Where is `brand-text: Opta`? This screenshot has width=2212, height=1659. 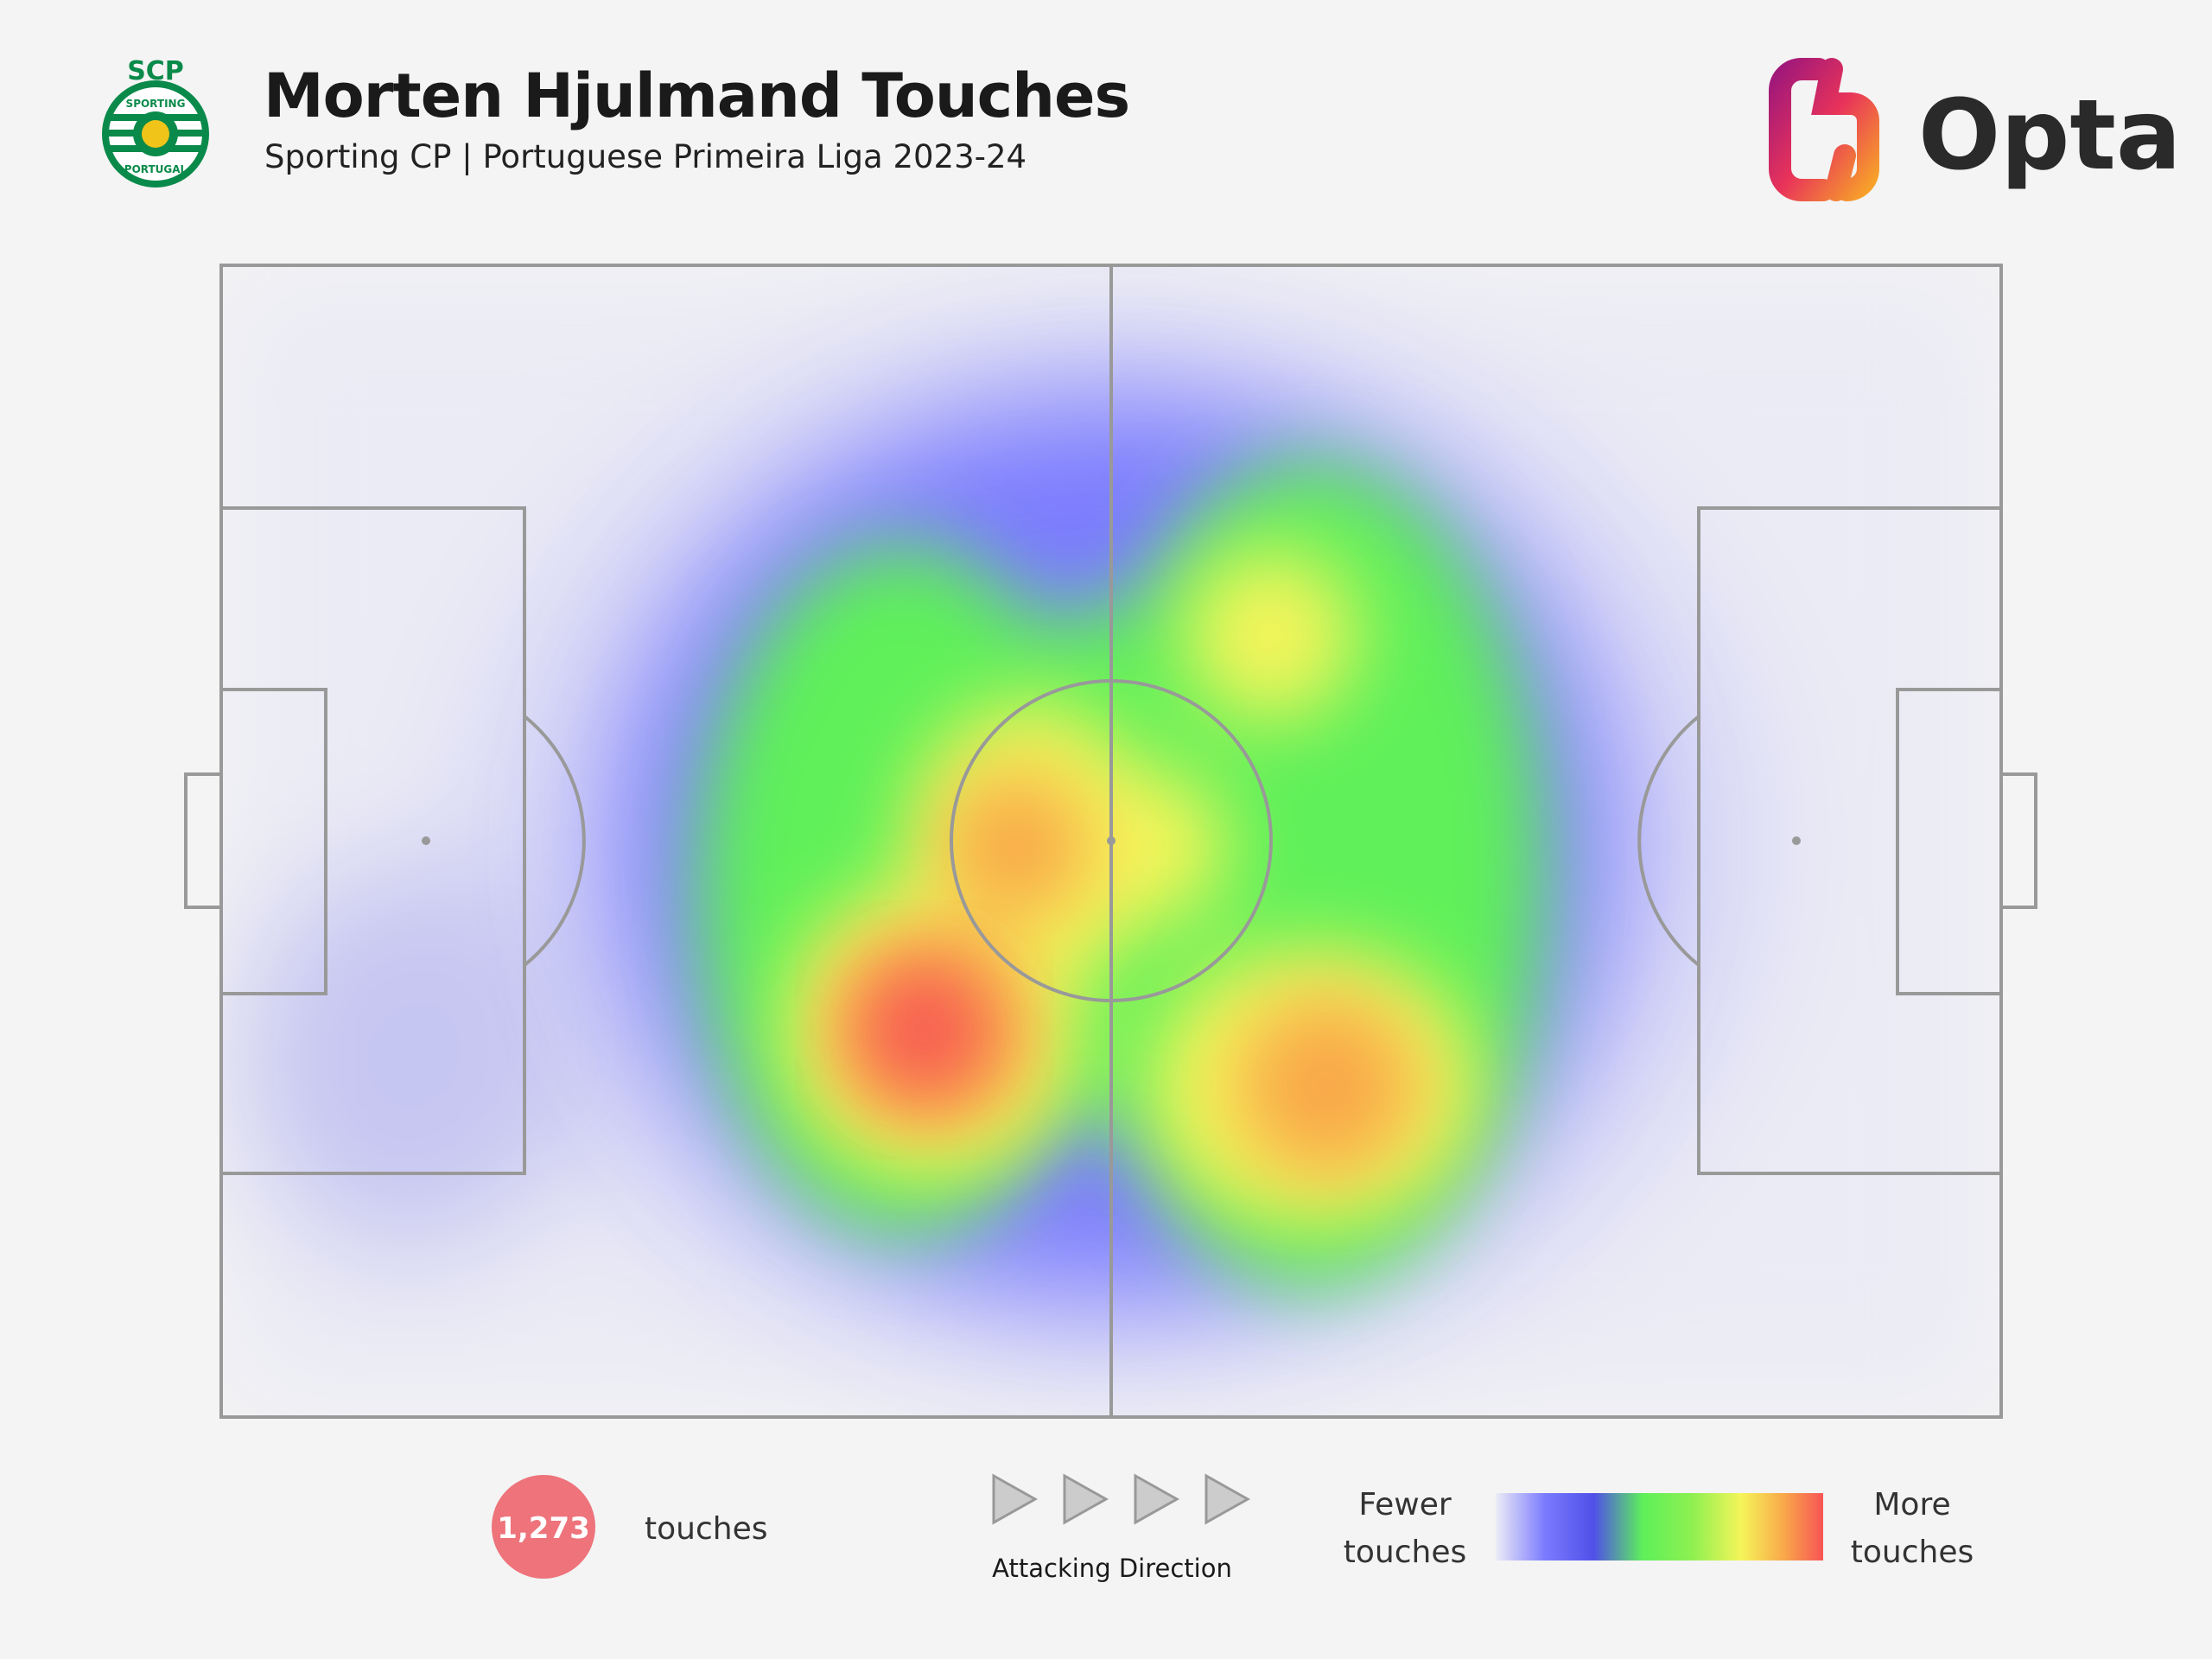 brand-text: Opta is located at coordinates (2050, 135).